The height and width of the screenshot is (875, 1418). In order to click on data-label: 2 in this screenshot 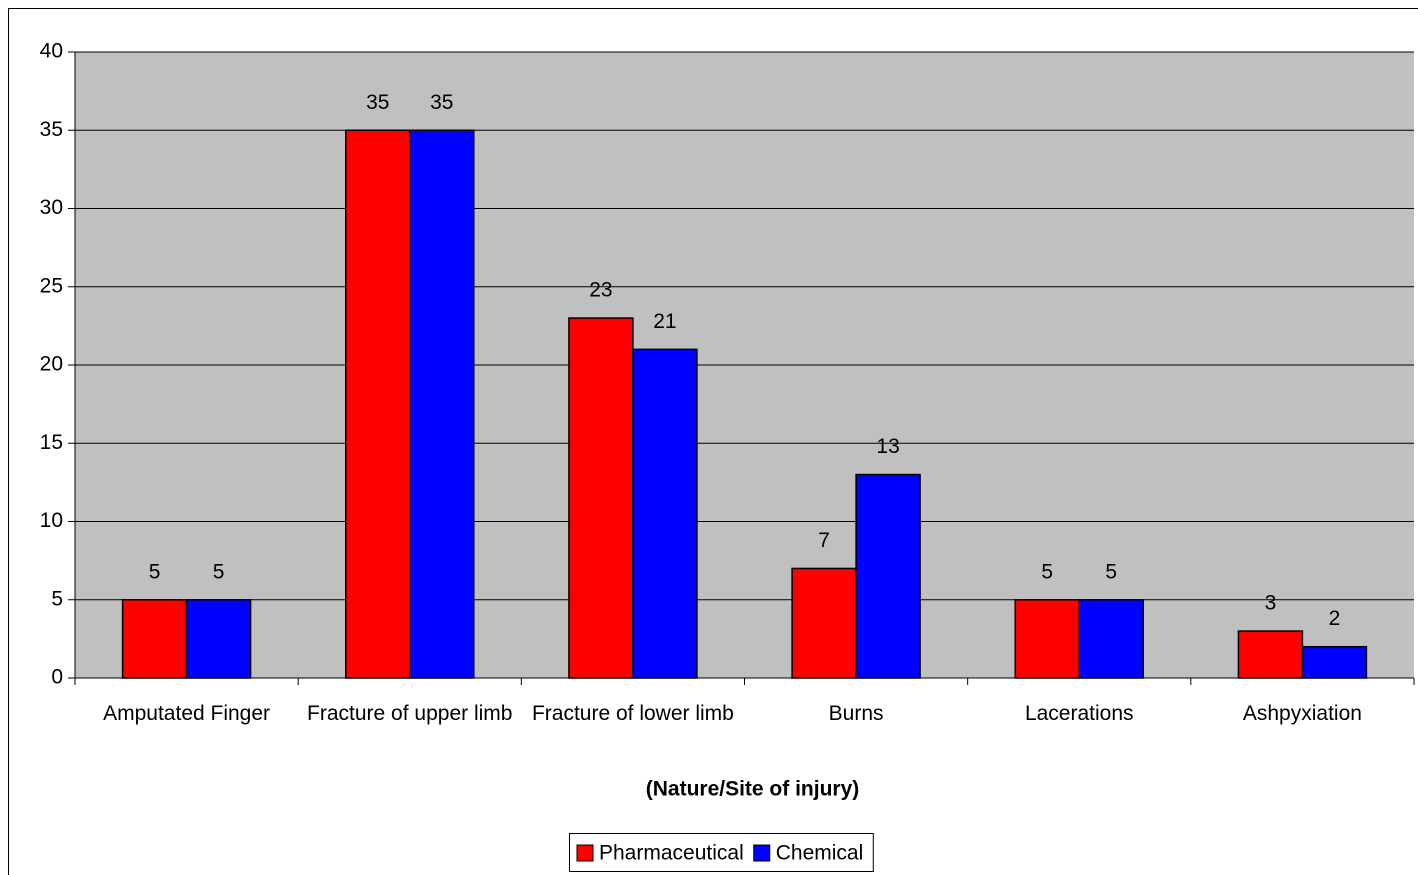, I will do `click(1335, 618)`.